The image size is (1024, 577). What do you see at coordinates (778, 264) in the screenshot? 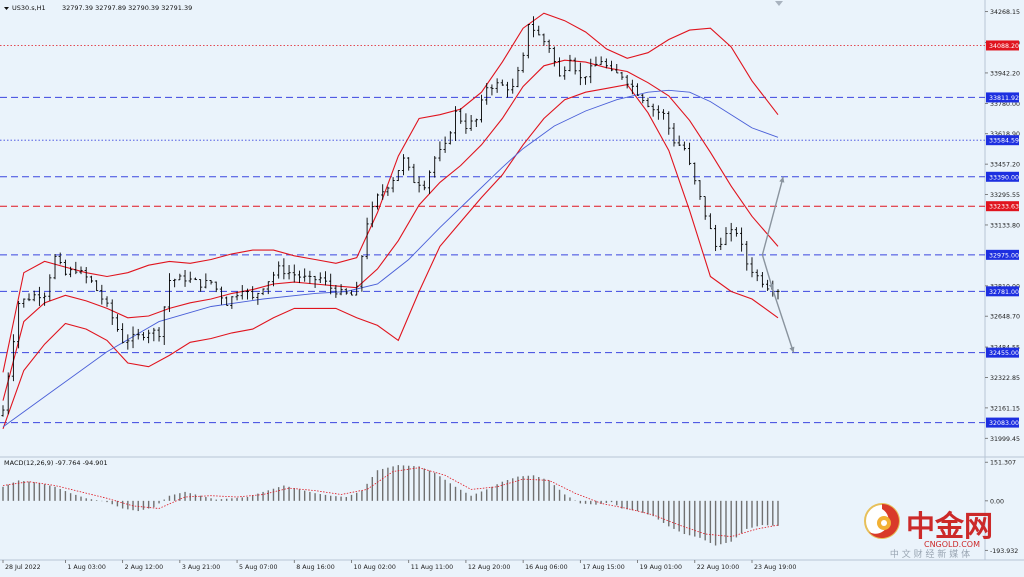
I see `projection-arrows` at bounding box center [778, 264].